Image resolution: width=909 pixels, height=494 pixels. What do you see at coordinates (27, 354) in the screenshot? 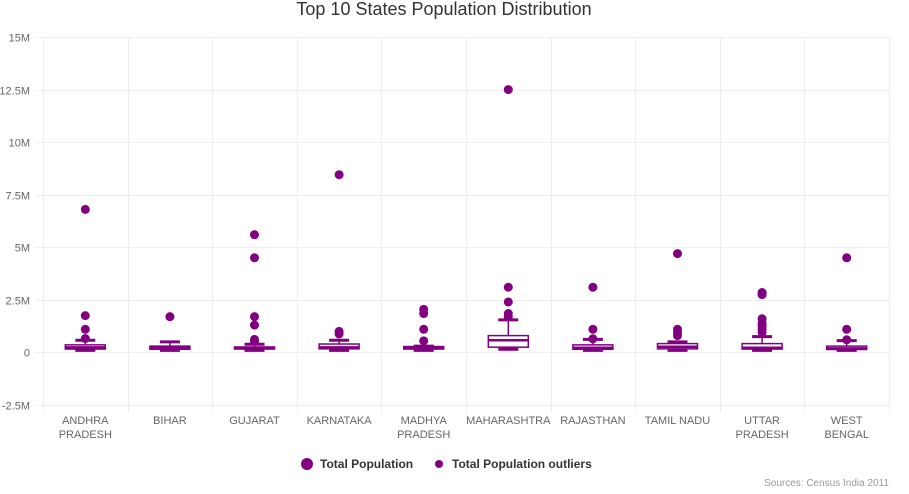
I see `y-tick-label: 0` at bounding box center [27, 354].